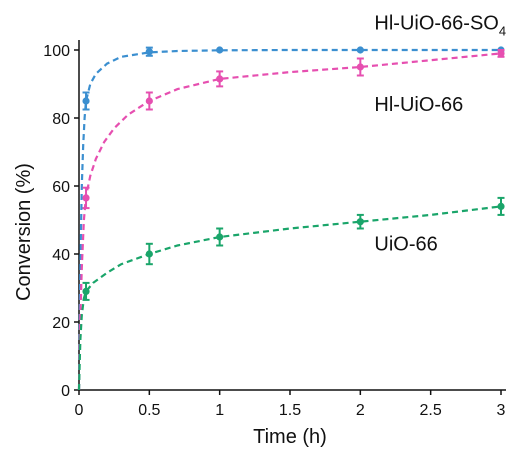 The width and height of the screenshot is (516, 453). I want to click on y-tick-label: 100, so click(56, 51).